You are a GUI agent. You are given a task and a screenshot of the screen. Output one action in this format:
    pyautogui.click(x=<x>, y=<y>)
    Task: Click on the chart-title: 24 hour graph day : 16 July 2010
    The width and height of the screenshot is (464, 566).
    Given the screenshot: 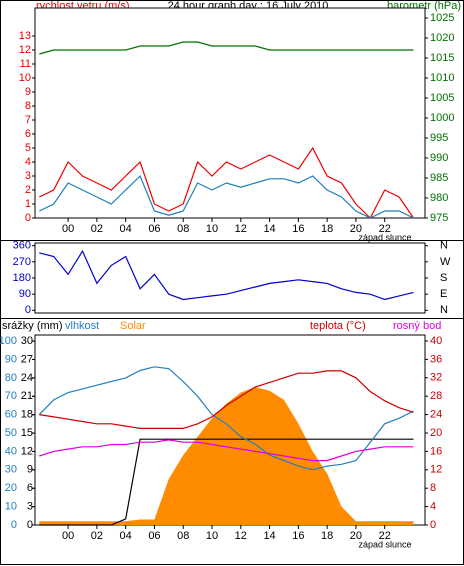 What is the action you would take?
    pyautogui.click(x=248, y=6)
    